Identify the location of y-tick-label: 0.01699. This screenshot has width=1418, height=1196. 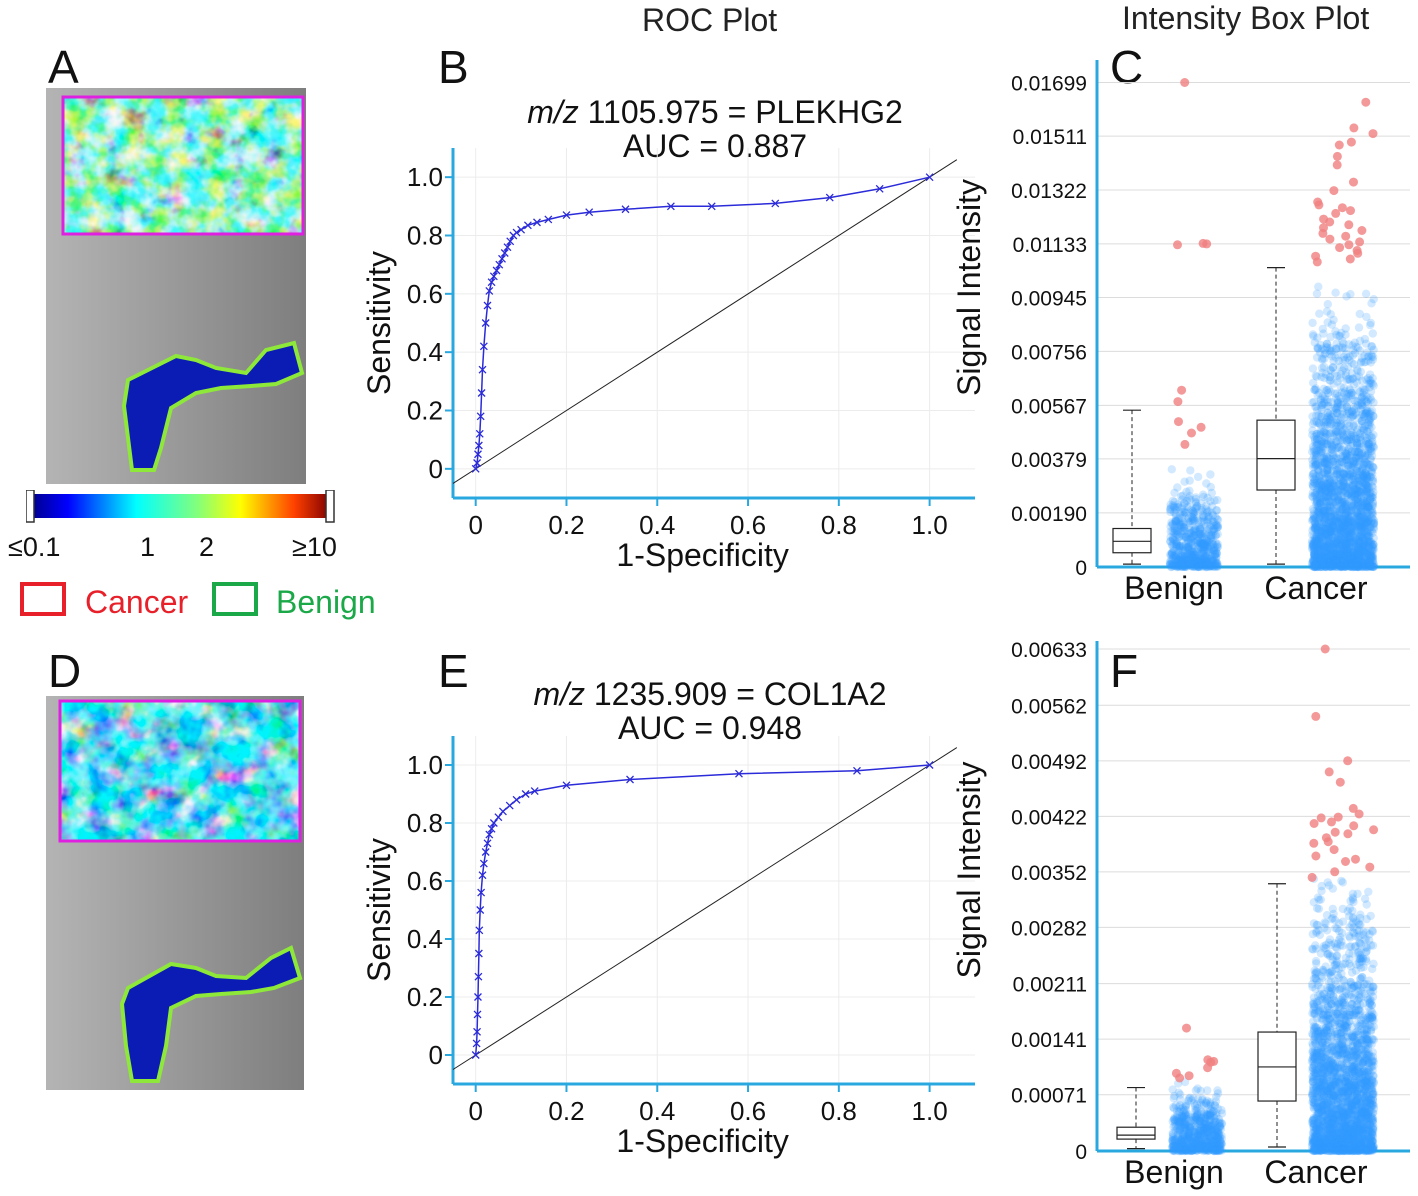
(1049, 84).